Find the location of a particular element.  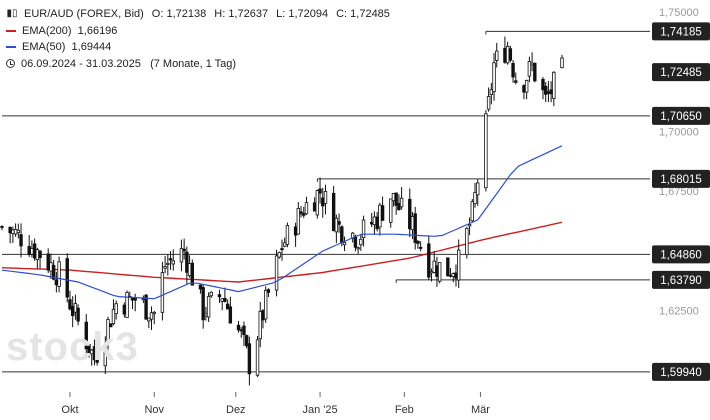

legend-ema200-row: EMA(200) 1,66196 is located at coordinates (198, 31).